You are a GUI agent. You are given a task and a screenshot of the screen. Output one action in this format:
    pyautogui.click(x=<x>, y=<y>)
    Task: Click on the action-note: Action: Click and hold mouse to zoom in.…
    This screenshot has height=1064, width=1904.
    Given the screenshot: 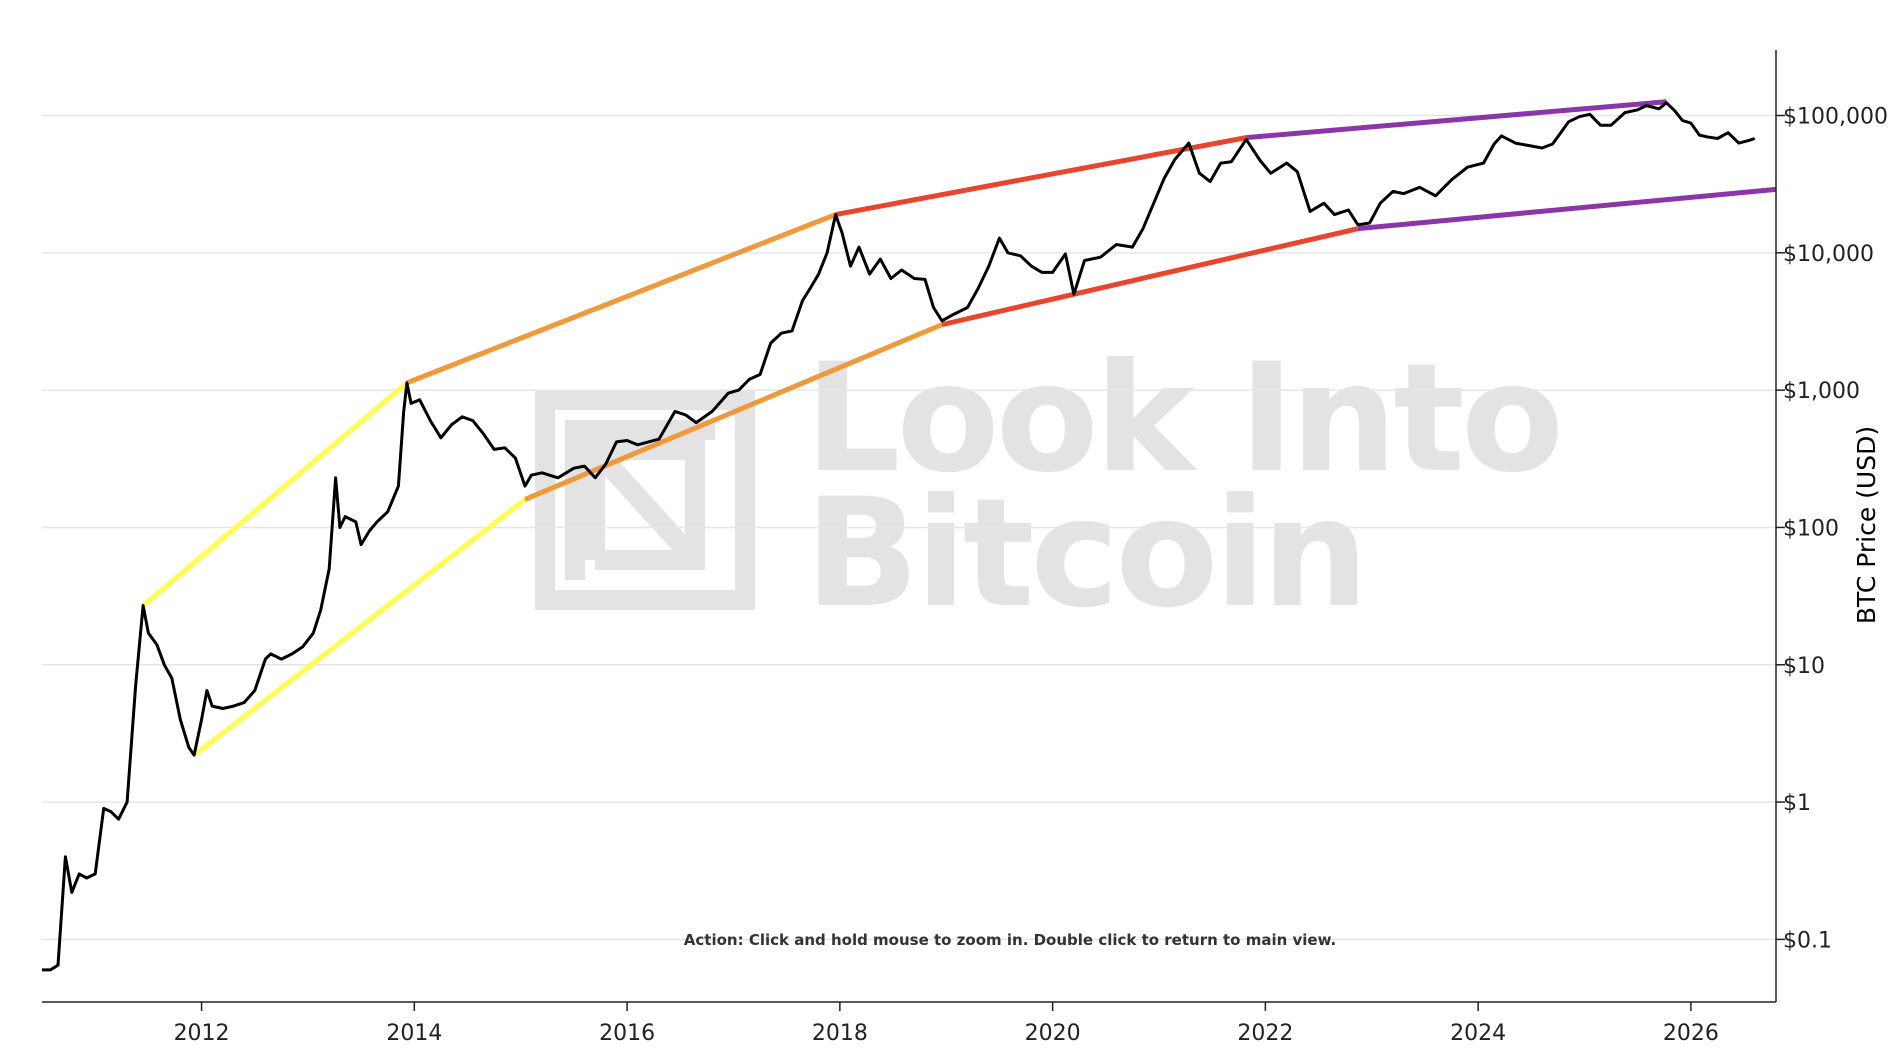 What is the action you would take?
    pyautogui.click(x=1010, y=940)
    